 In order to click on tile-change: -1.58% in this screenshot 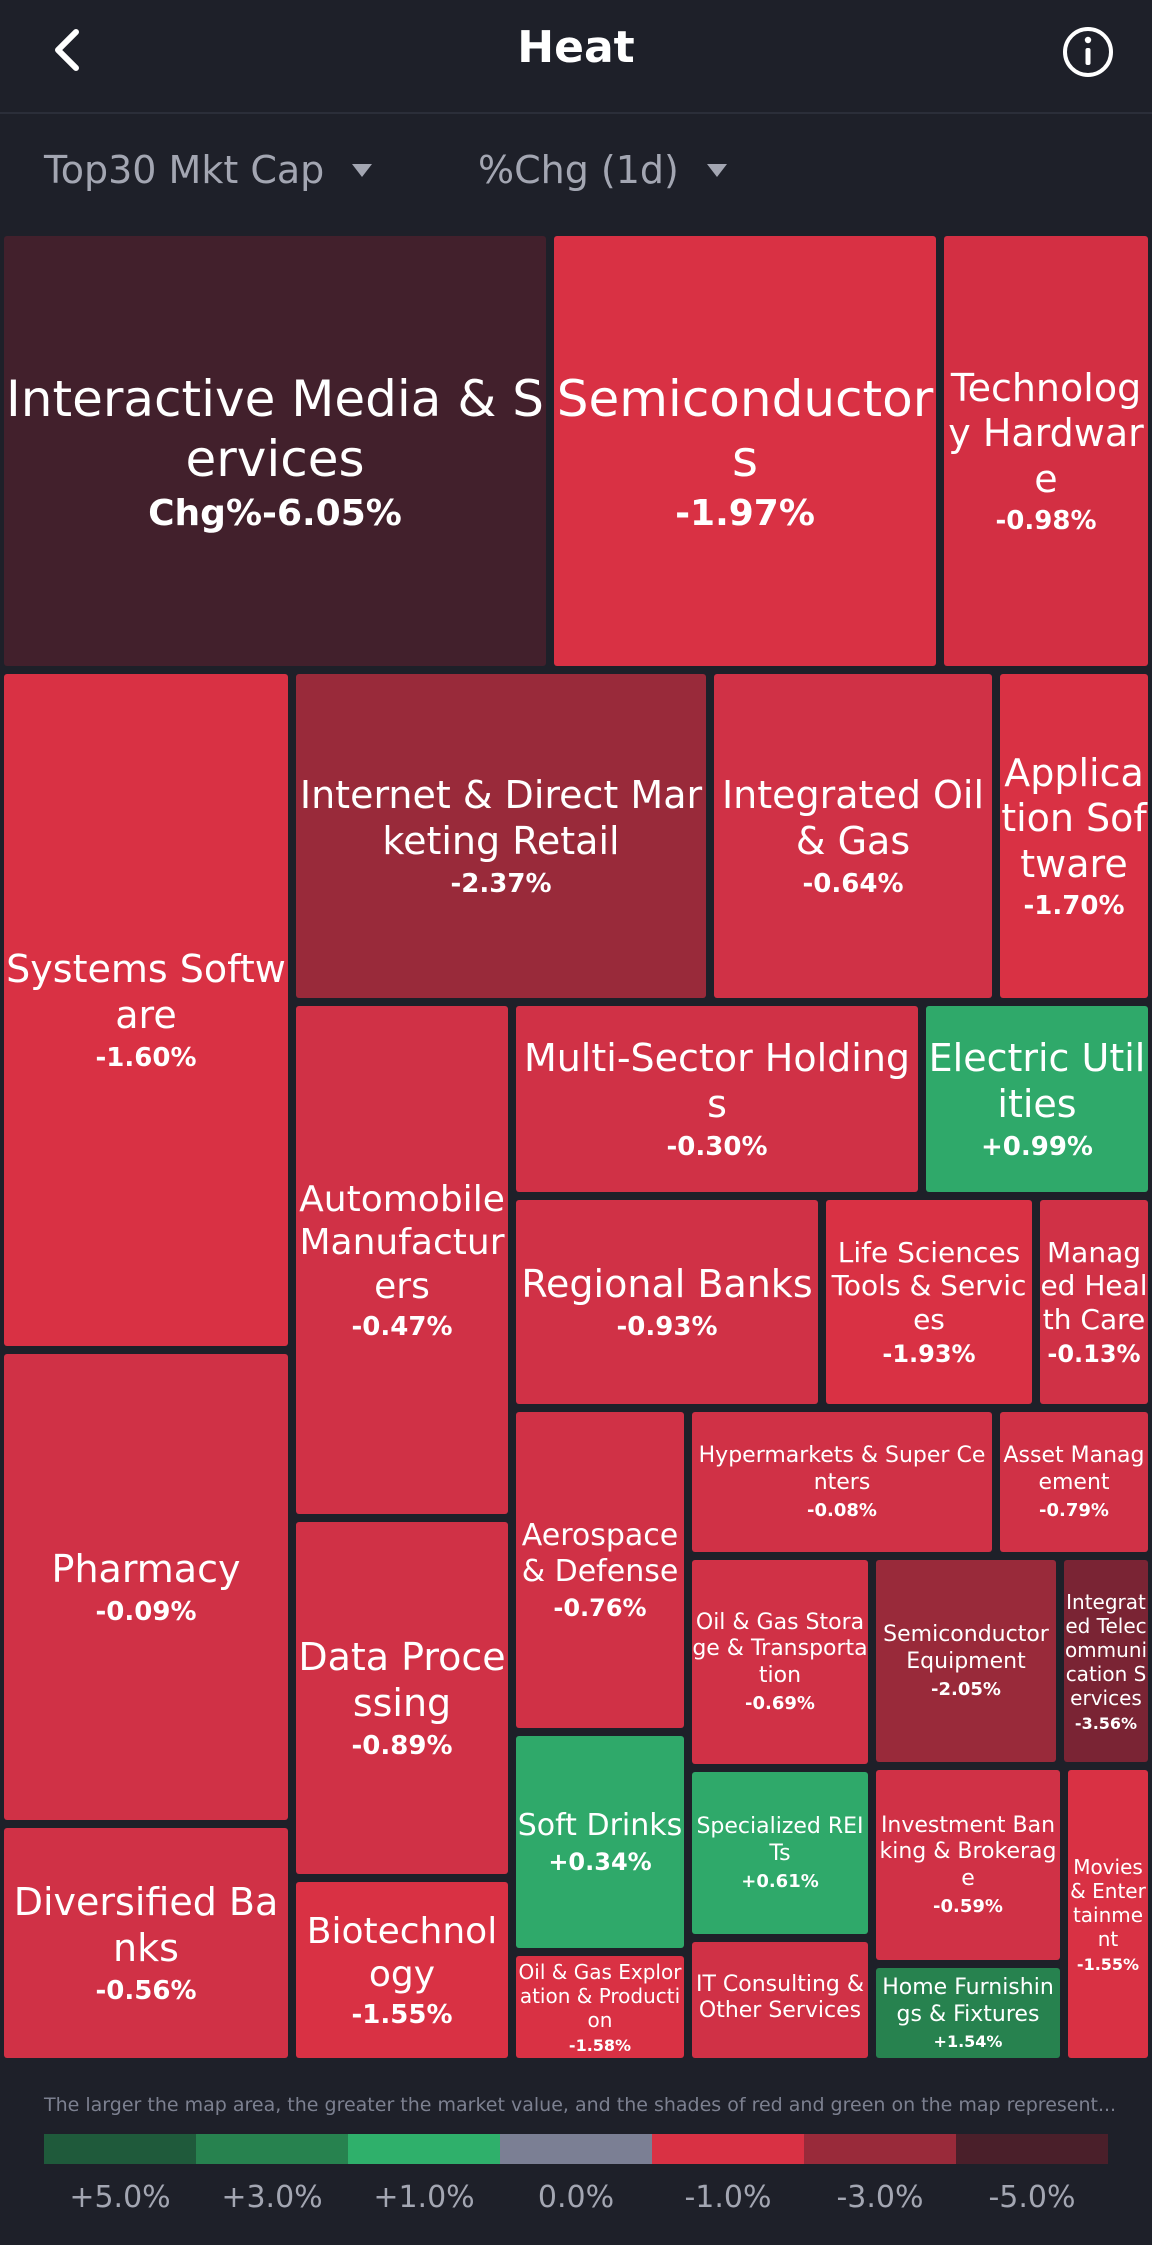, I will do `click(600, 2045)`.